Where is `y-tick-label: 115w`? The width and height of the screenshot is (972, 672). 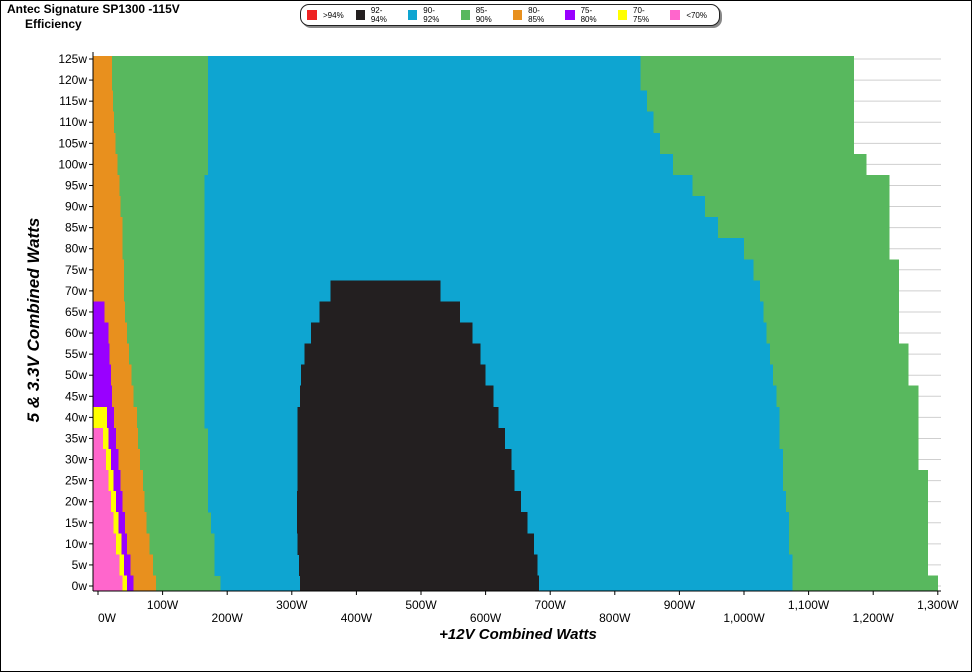
y-tick-label: 115w is located at coordinates (73, 101).